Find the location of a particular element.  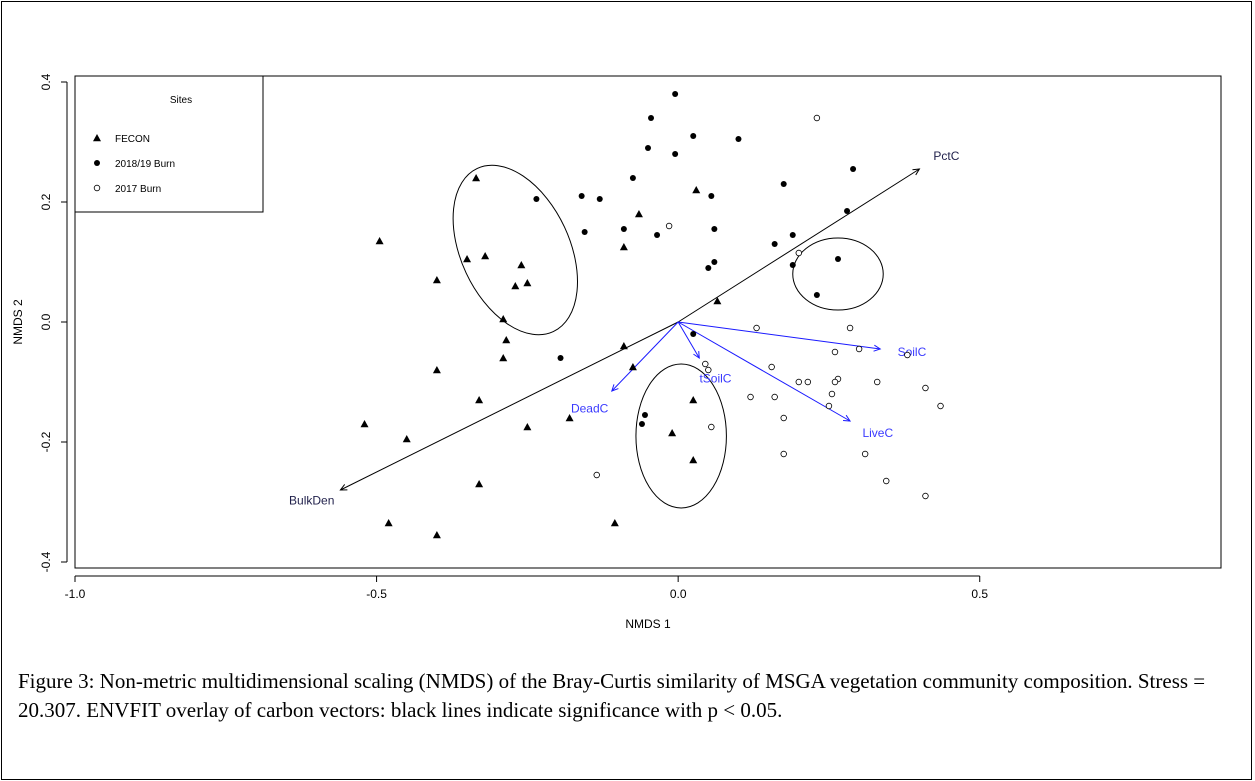

x-tick-label: 0.0 is located at coordinates (678, 594).